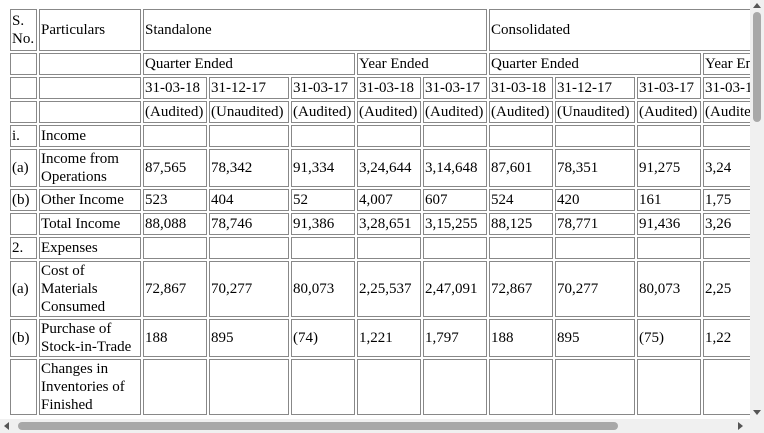  I want to click on value-cell: 2,25, so click(726, 289).